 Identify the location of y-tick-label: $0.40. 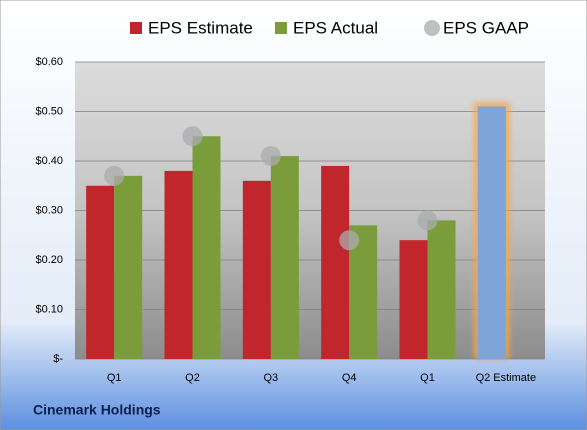
(49, 161).